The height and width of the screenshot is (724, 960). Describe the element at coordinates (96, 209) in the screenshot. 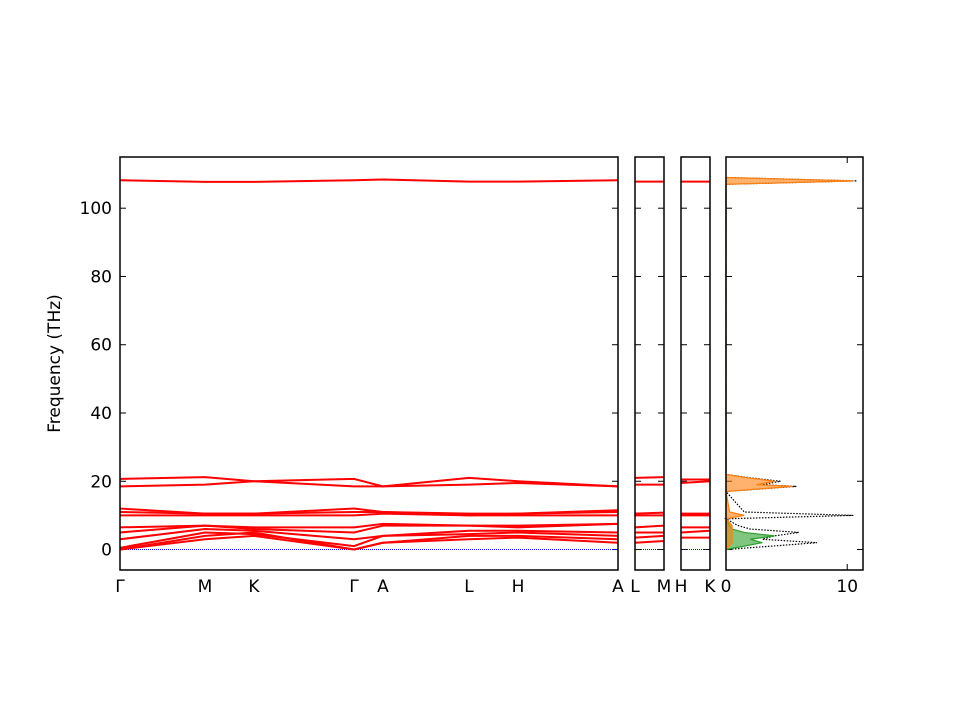

I see `y-tick-label: 100` at that location.